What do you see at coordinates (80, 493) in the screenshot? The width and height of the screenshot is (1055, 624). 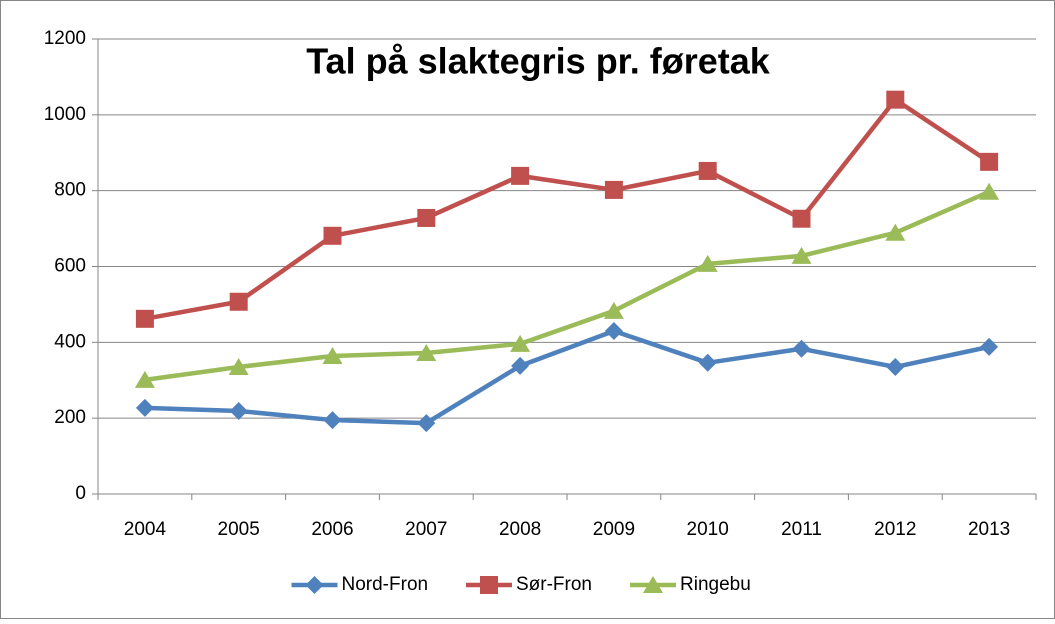 I see `y-tick-label: 0` at bounding box center [80, 493].